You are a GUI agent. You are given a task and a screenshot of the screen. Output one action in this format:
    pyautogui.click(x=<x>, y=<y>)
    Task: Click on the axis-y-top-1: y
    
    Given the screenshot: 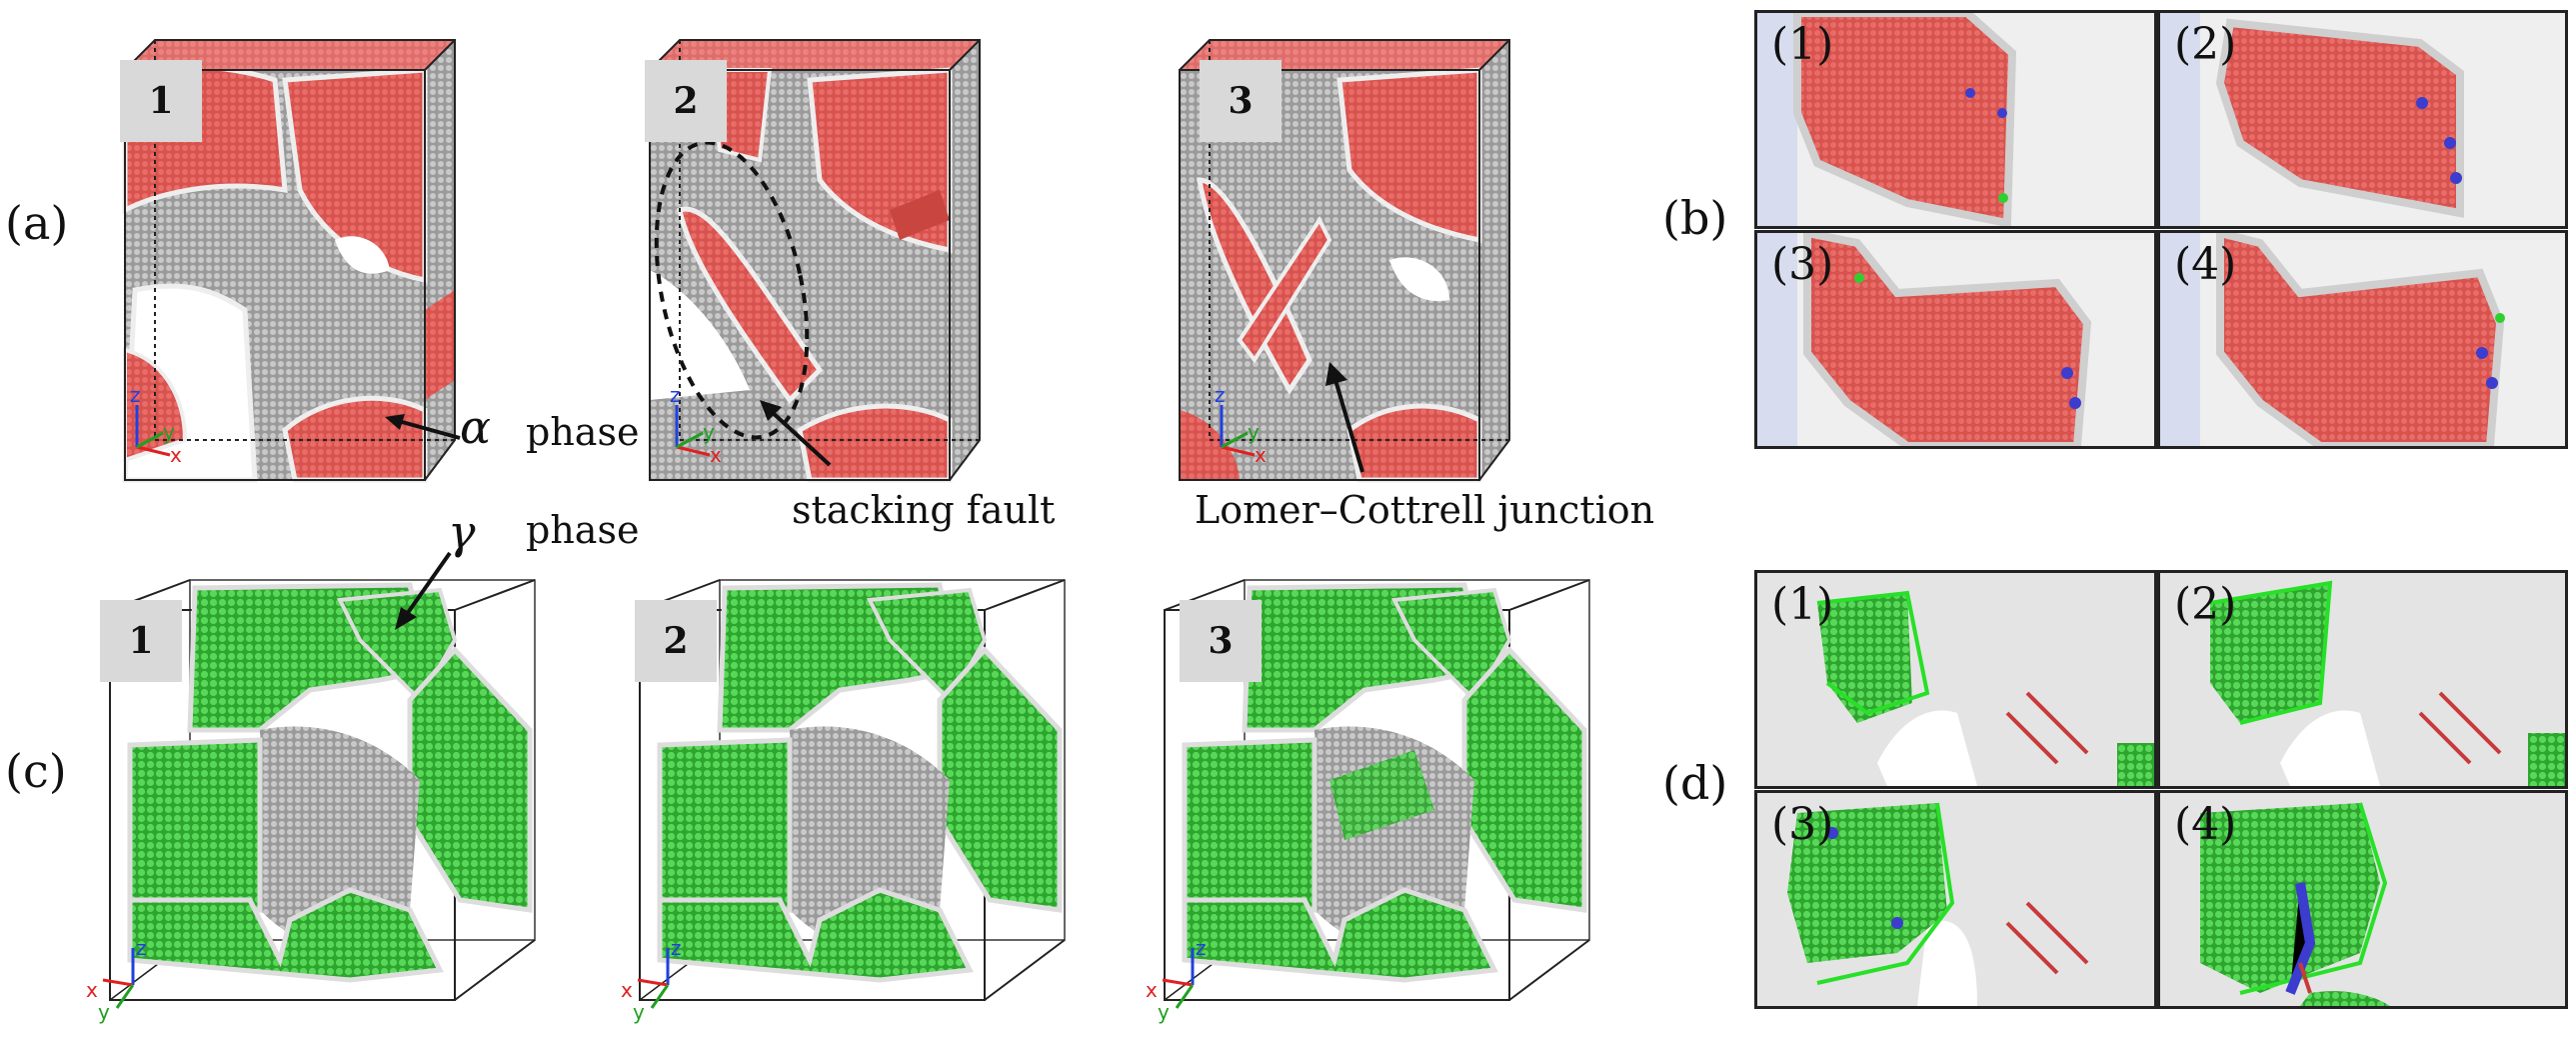 What is the action you would take?
    pyautogui.click(x=169, y=432)
    